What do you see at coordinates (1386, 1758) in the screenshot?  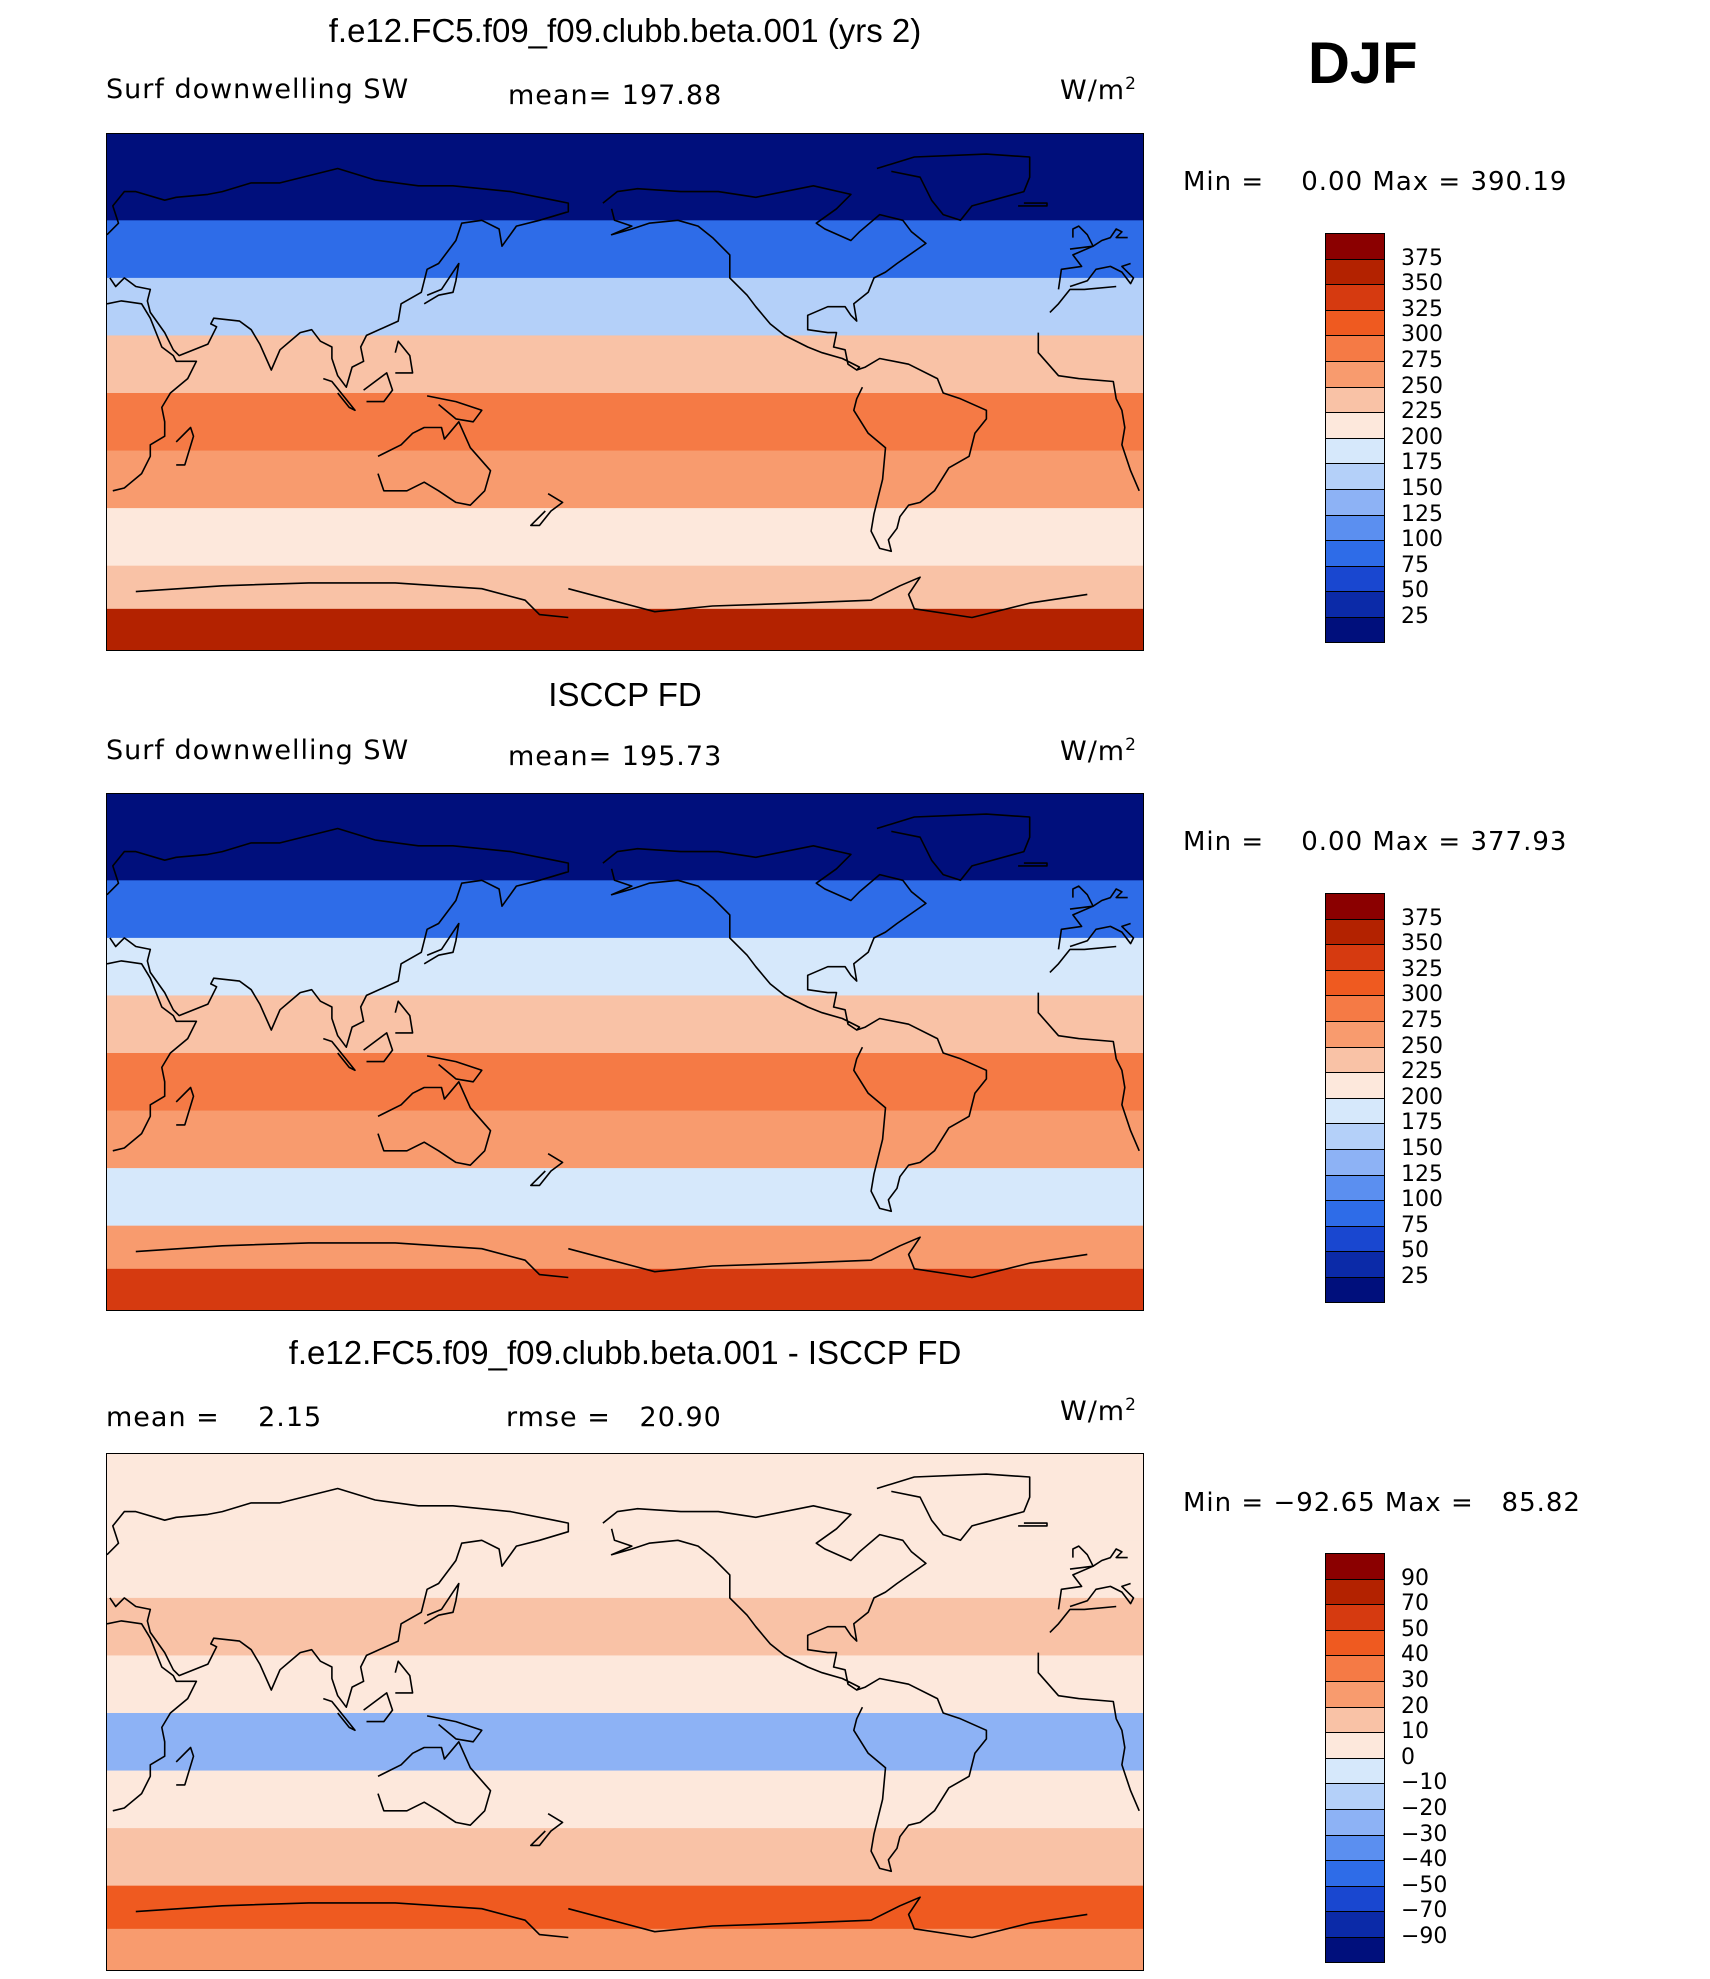 I see `colorbar-diff: 90 70 50 40 30 20 10 0 −10 −20 −30 −40 −50 −70 −90` at bounding box center [1386, 1758].